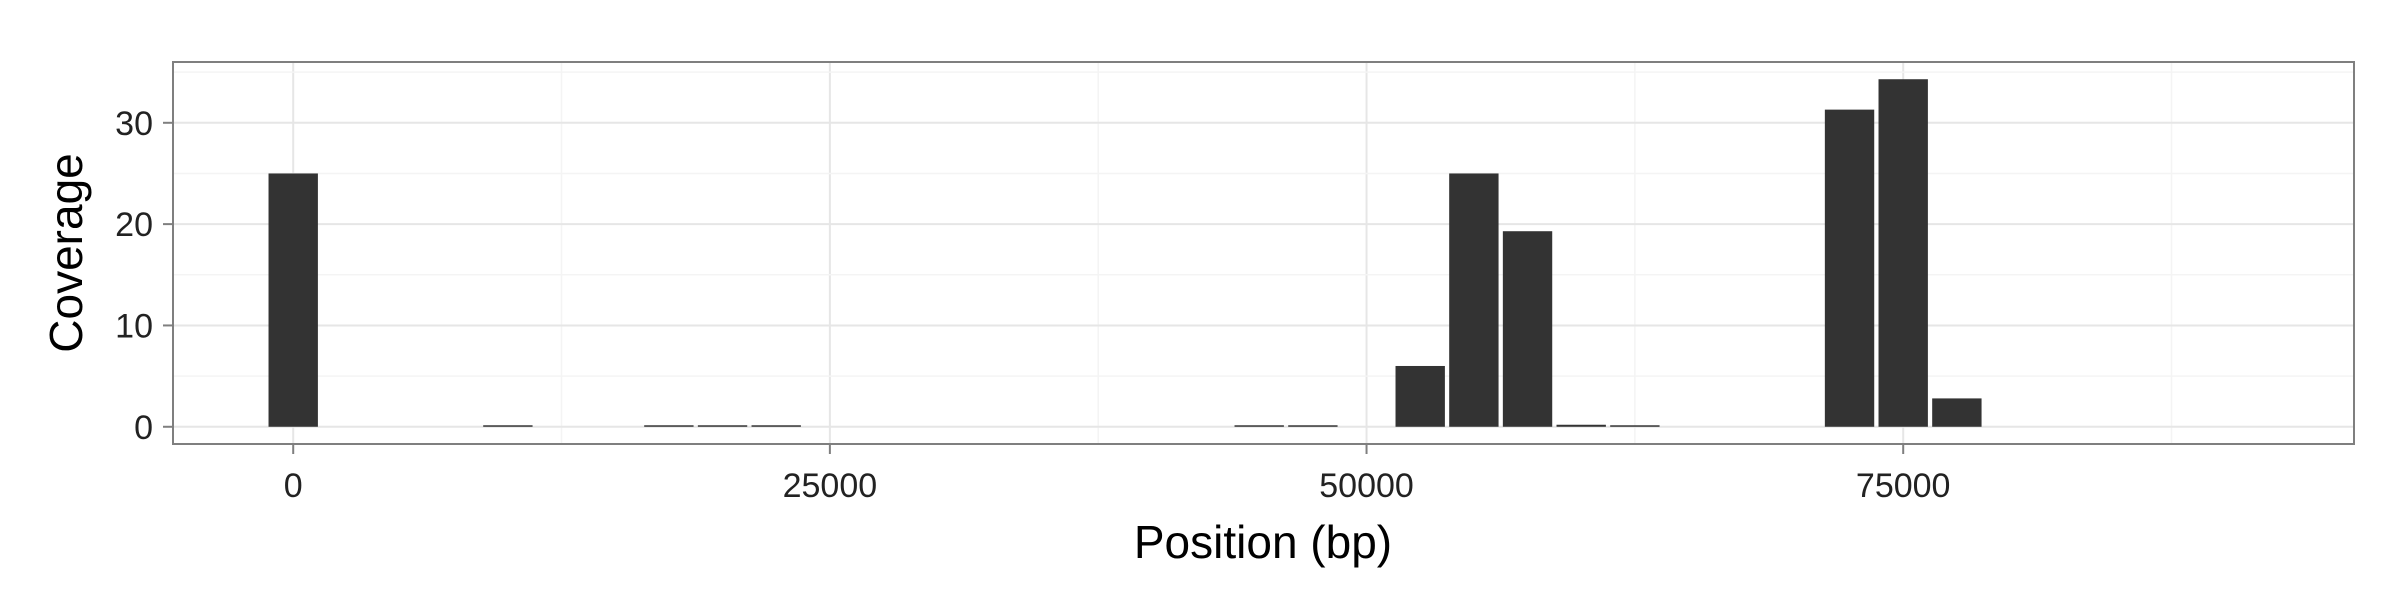 The height and width of the screenshot is (600, 2400). What do you see at coordinates (830, 486) in the screenshot?
I see `x-tick-label: 25000` at bounding box center [830, 486].